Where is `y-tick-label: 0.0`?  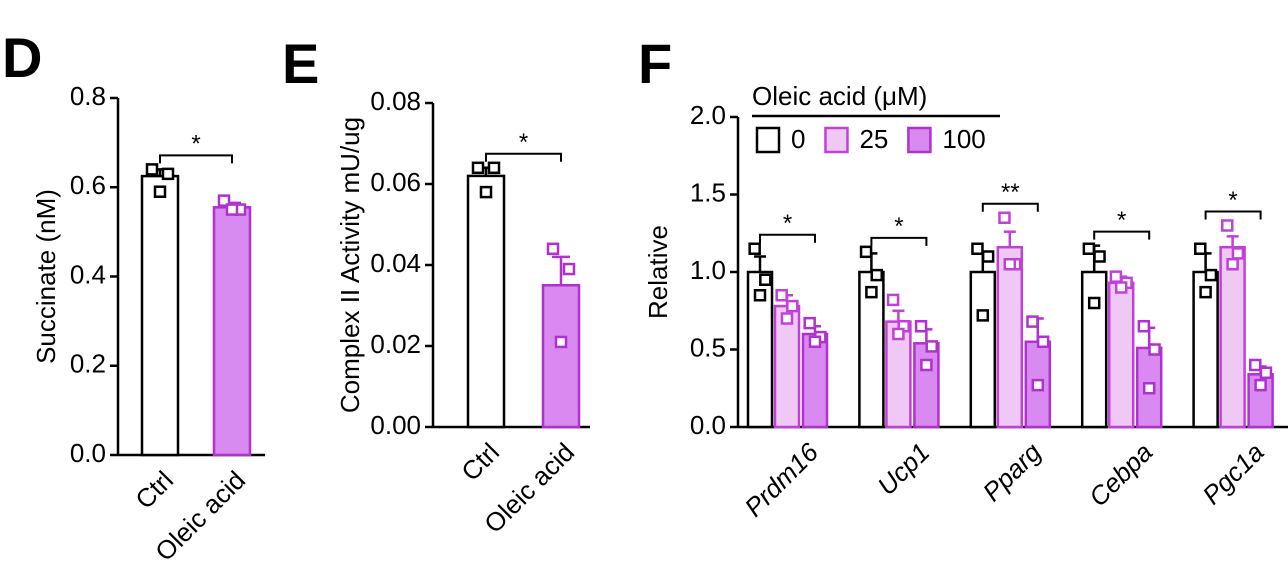 y-tick-label: 0.0 is located at coordinates (708, 425).